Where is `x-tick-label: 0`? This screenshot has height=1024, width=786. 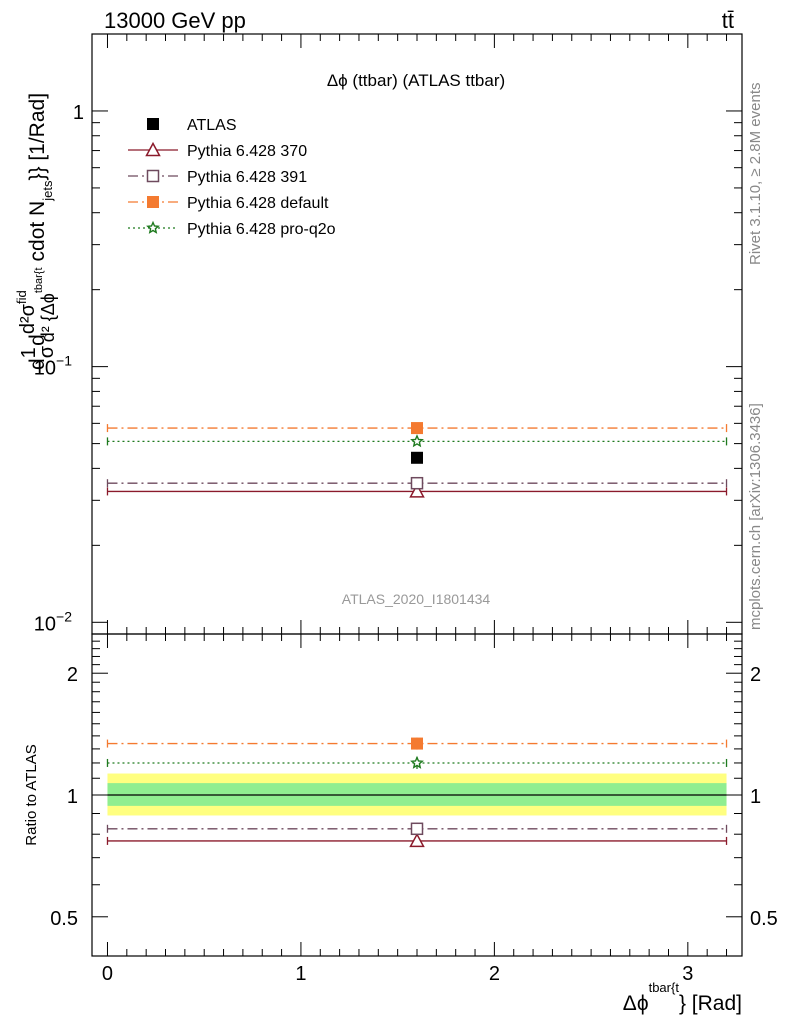
x-tick-label: 0 is located at coordinates (107, 974).